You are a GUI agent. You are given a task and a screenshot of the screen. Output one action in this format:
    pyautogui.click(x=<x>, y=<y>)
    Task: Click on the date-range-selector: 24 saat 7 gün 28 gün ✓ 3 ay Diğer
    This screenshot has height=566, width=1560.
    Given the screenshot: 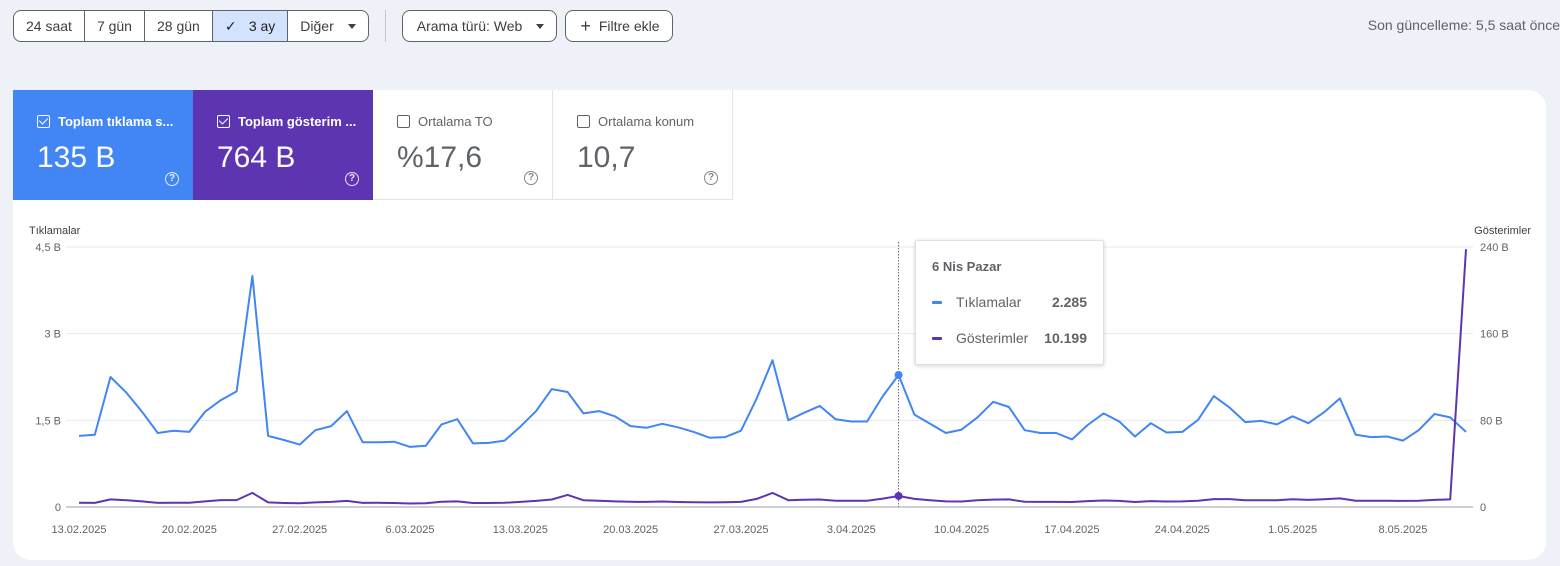 What is the action you would take?
    pyautogui.click(x=191, y=26)
    